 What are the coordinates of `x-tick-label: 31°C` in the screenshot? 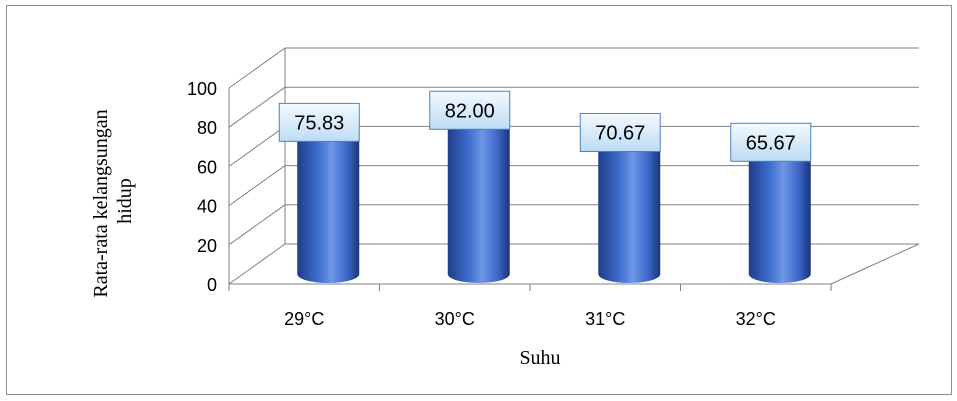 It's located at (605, 319).